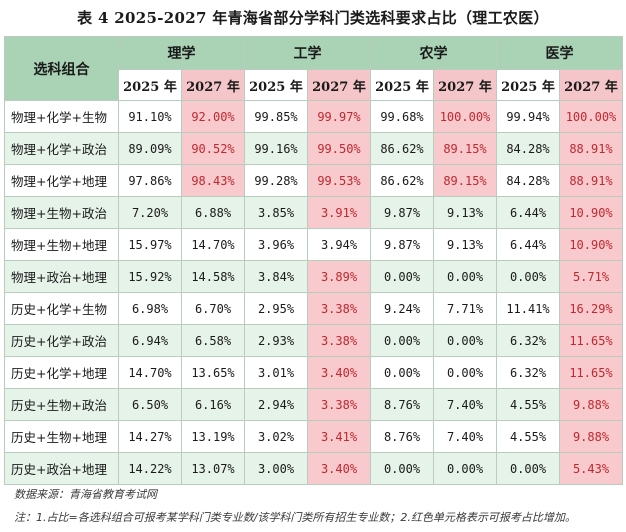 The image size is (626, 532). Describe the element at coordinates (276, 116) in the screenshot. I see `value-cell: 99.85%` at that location.